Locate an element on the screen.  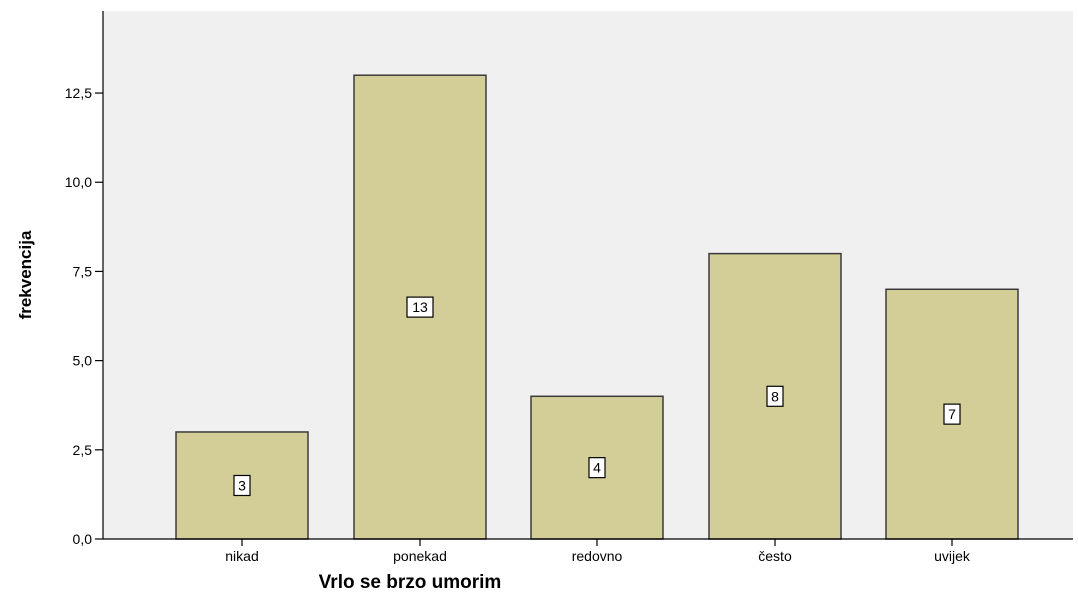
y-tick-label: 7,5 is located at coordinates (83, 271).